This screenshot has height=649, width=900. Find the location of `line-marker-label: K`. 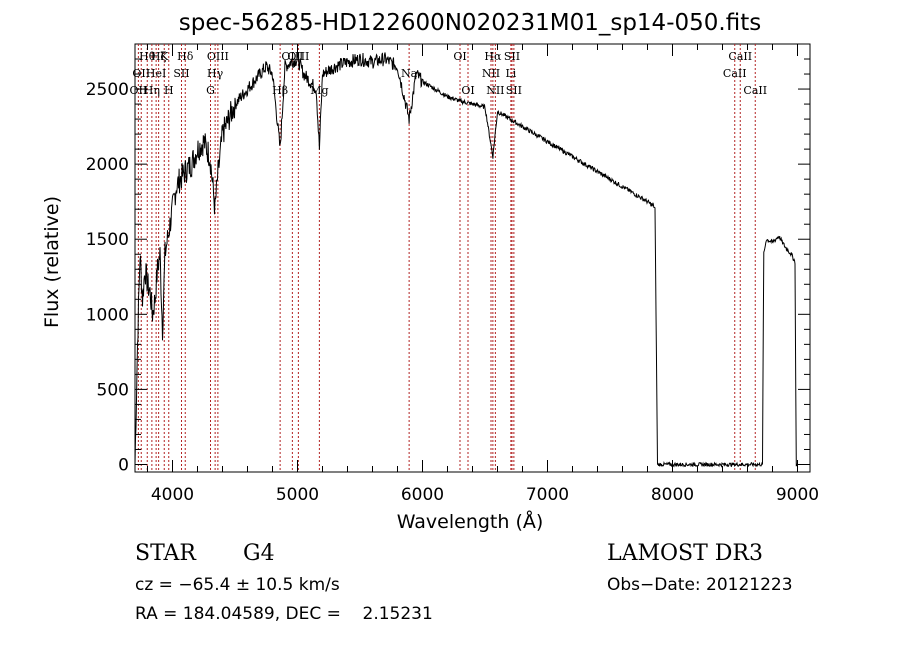

line-marker-label: K is located at coordinates (164, 56).